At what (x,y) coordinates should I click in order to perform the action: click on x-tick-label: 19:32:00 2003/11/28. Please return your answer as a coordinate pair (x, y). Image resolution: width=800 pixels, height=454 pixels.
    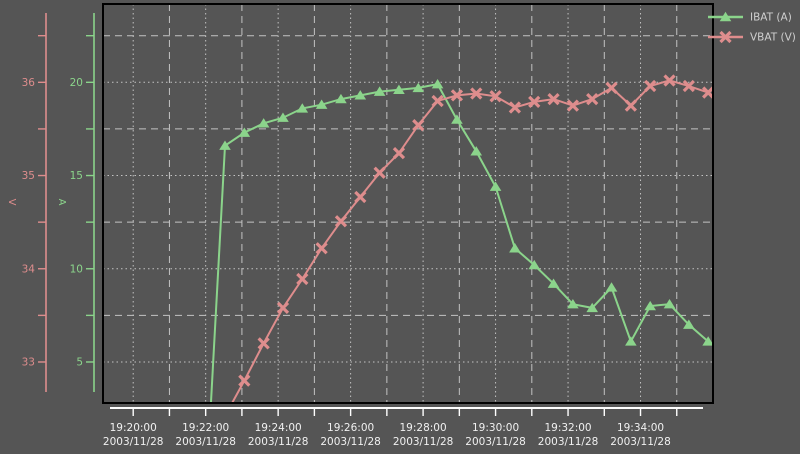
    Looking at the image, I should click on (568, 435).